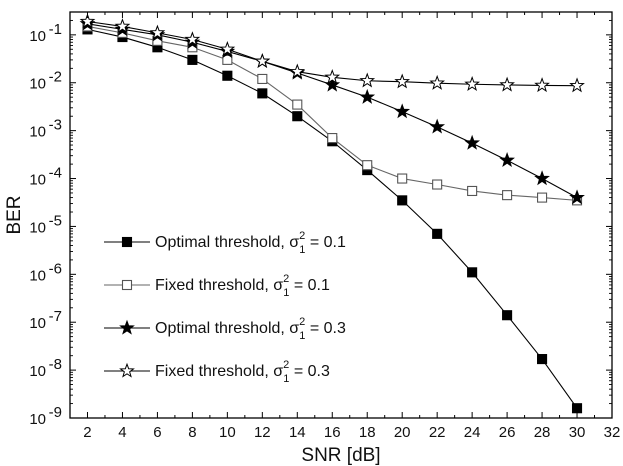 Image resolution: width=623 pixels, height=466 pixels. What do you see at coordinates (507, 432) in the screenshot?
I see `x-tick-label: 26` at bounding box center [507, 432].